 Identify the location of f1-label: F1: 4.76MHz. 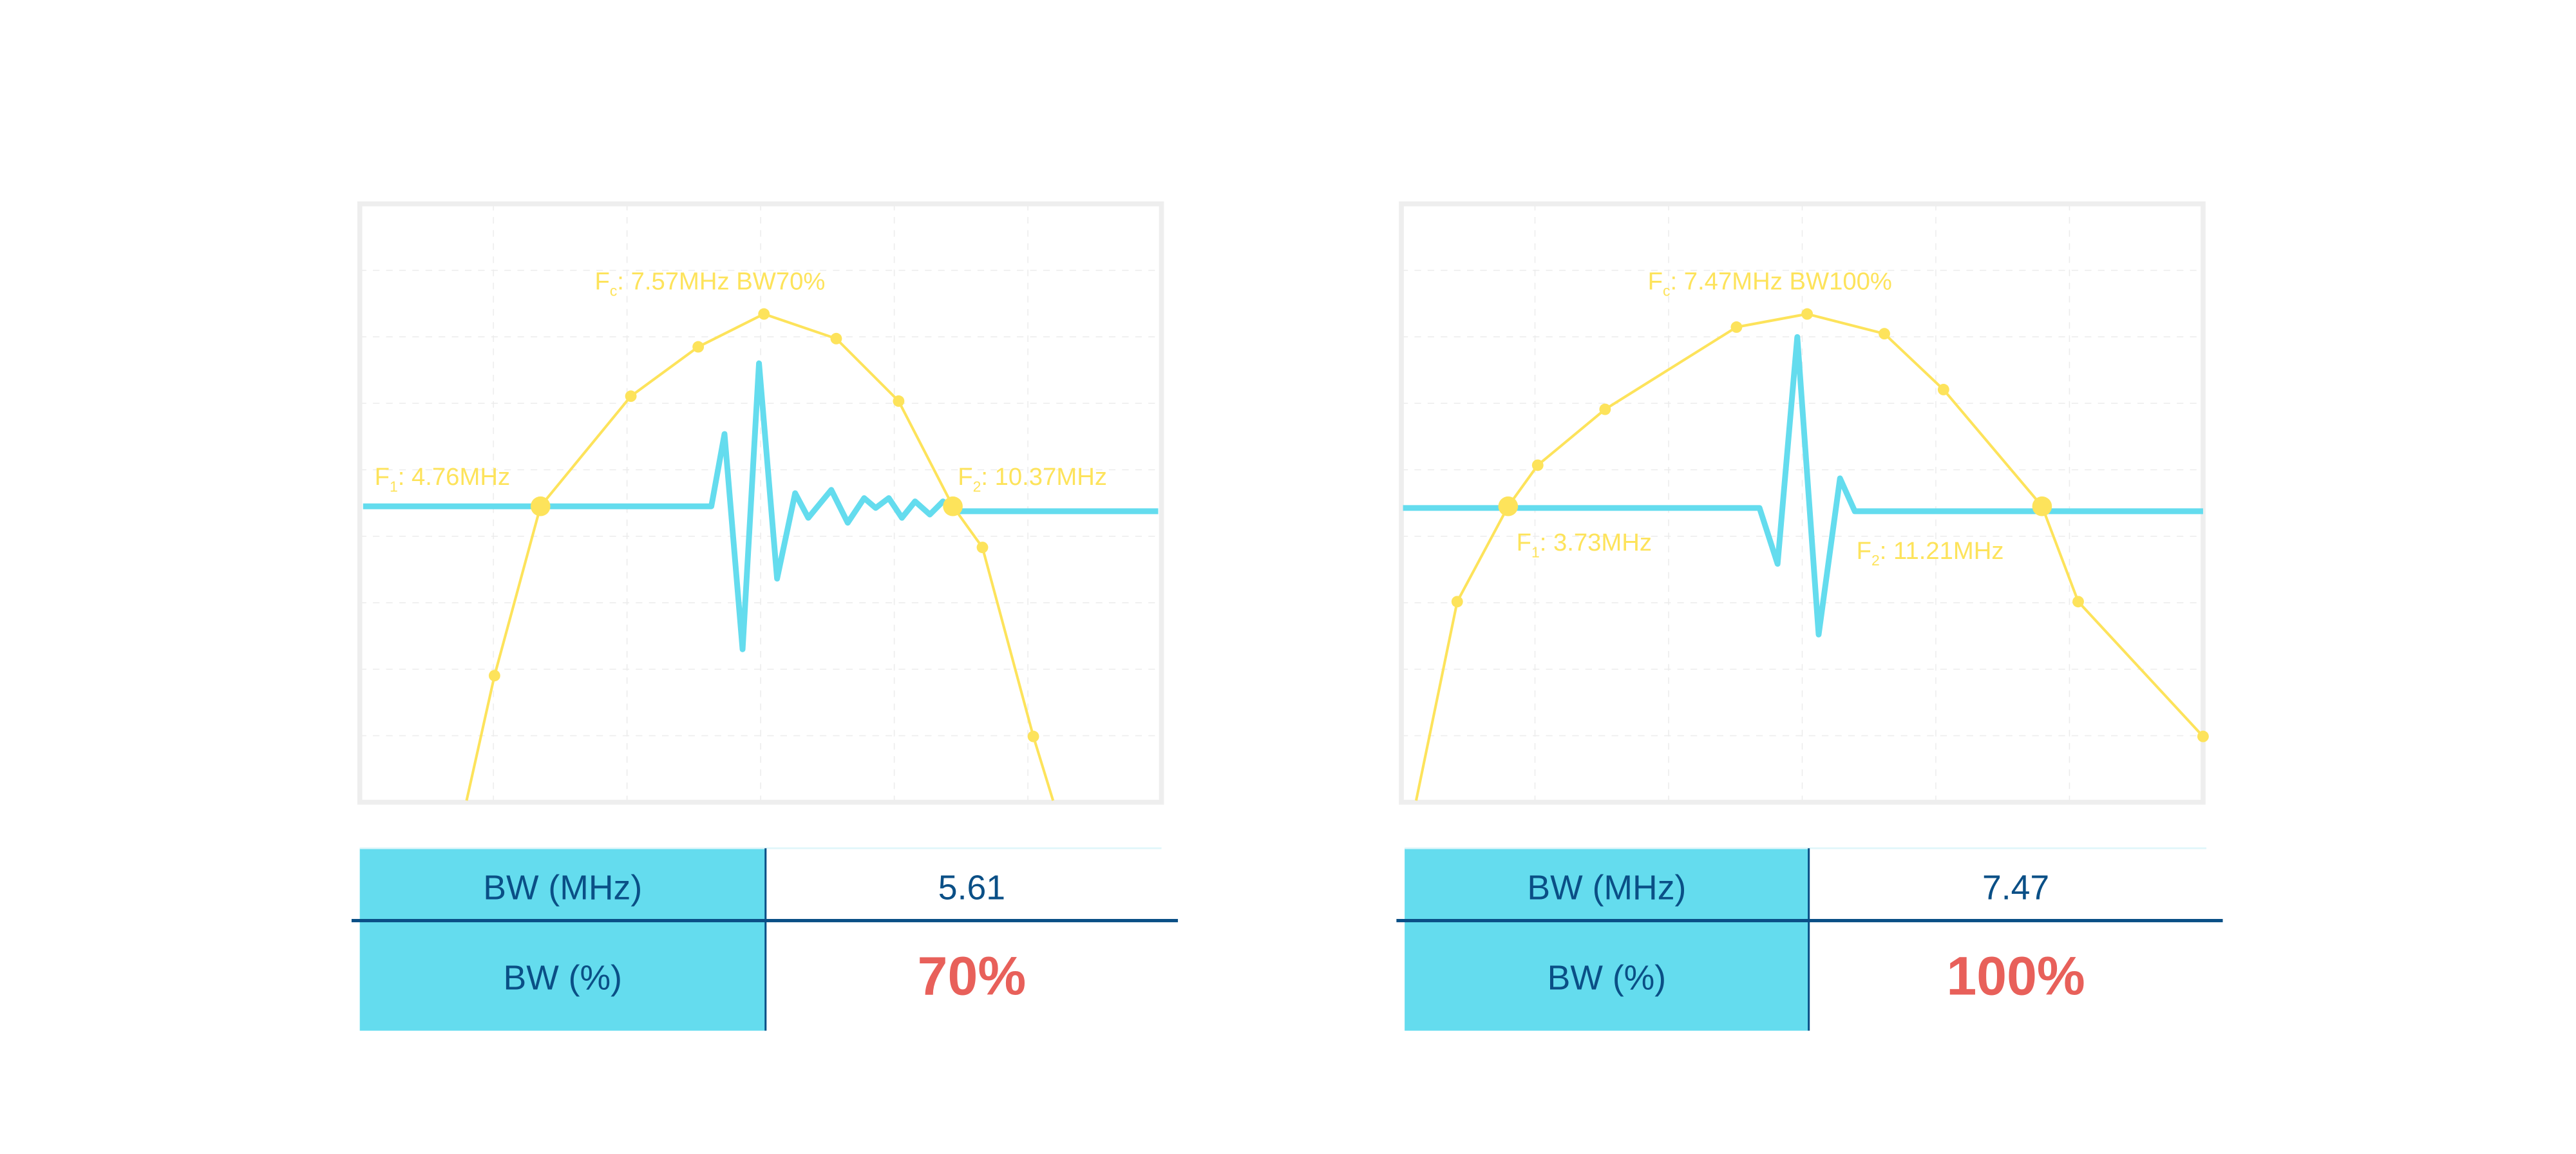
(443, 479).